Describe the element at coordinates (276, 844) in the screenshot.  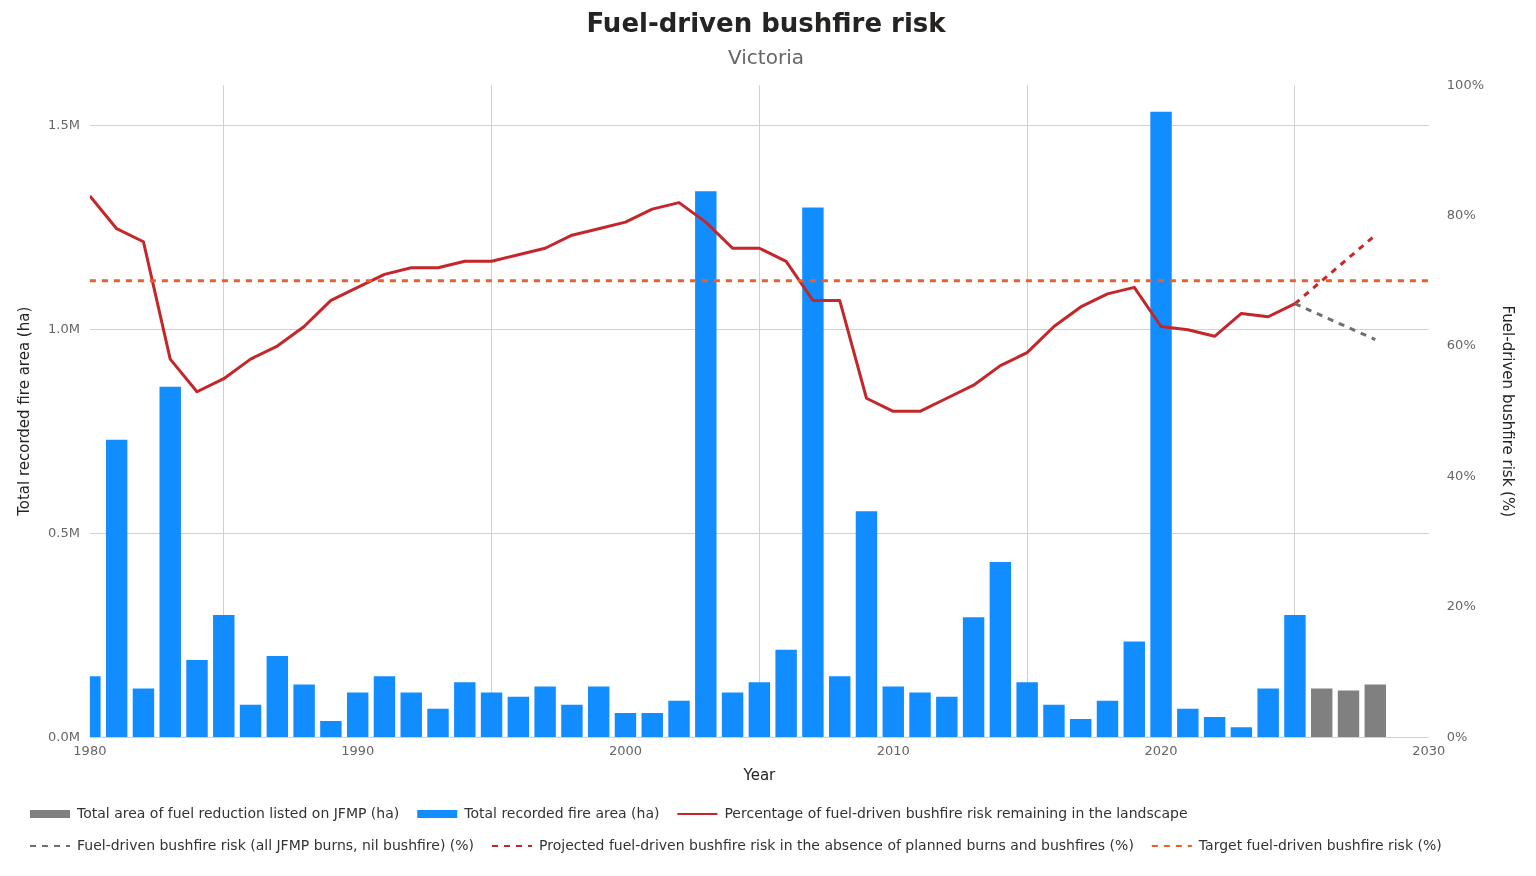
I see `legend-label: Fuel-driven bushfire risk (all JFMP burns, nil bushfire) (%)` at that location.